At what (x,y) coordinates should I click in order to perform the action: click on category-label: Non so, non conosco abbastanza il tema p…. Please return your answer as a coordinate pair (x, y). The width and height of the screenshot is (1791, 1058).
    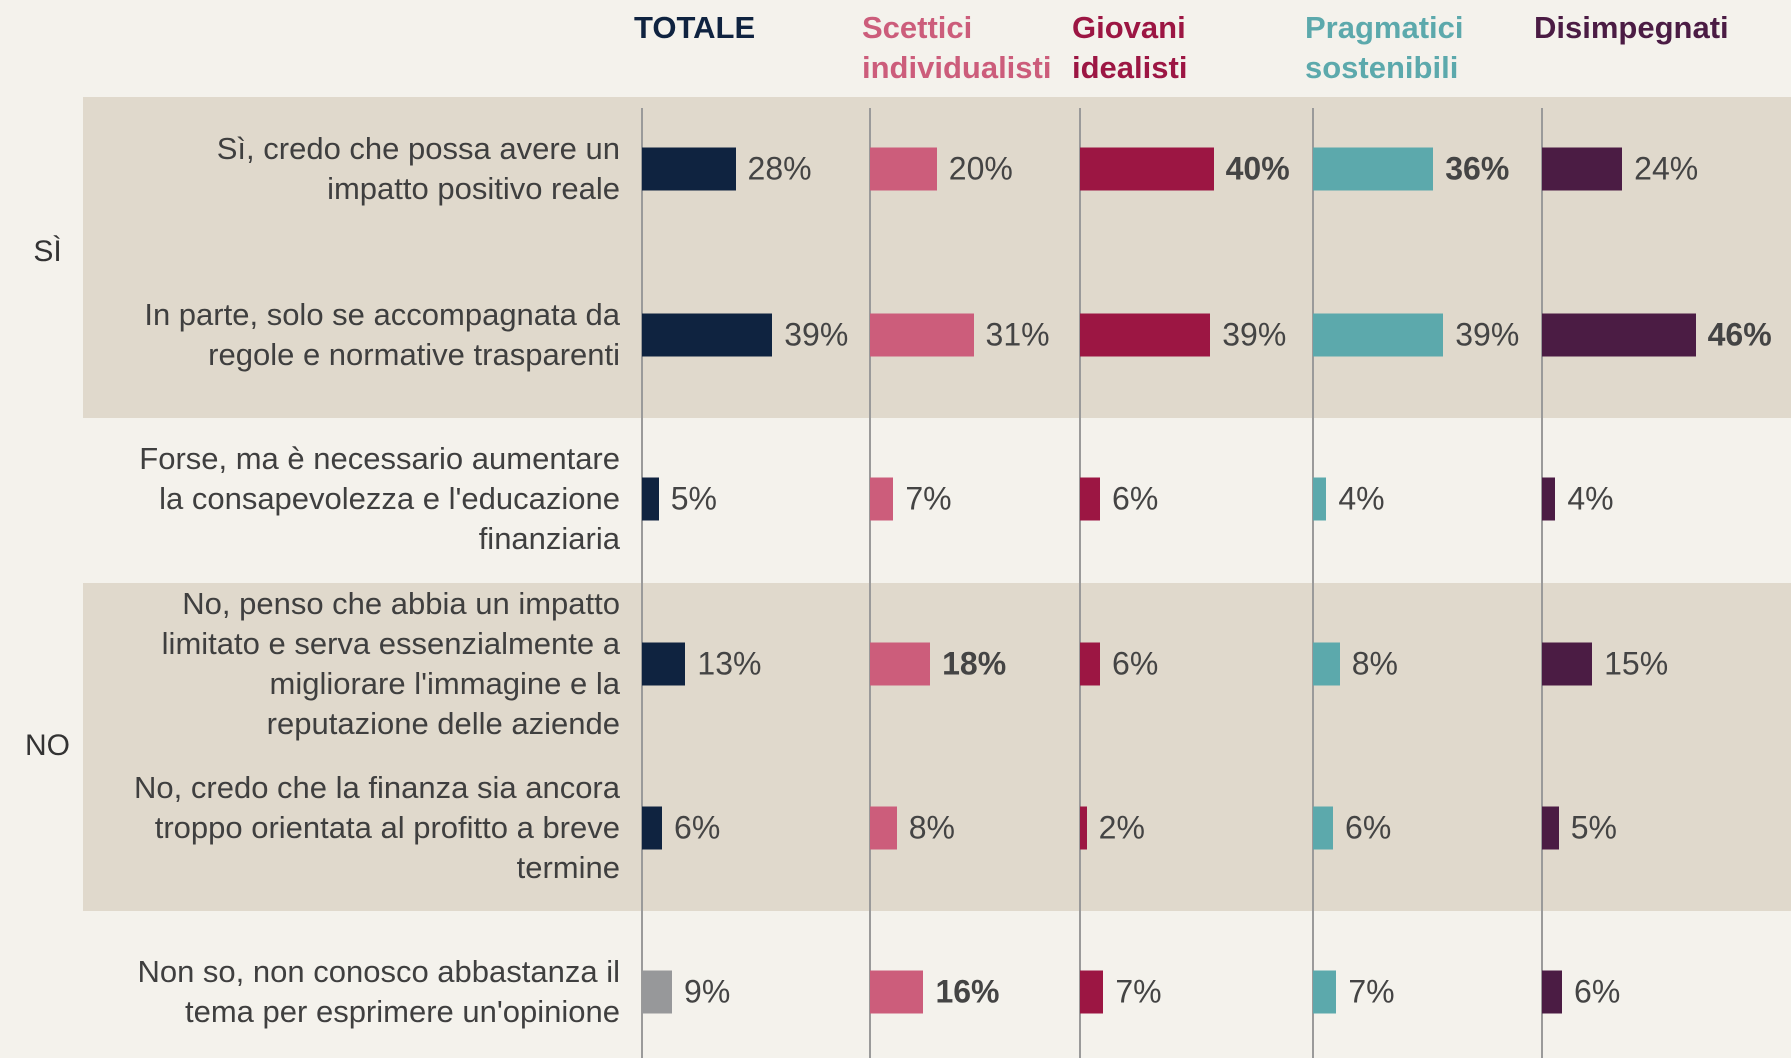
    Looking at the image, I should click on (378, 991).